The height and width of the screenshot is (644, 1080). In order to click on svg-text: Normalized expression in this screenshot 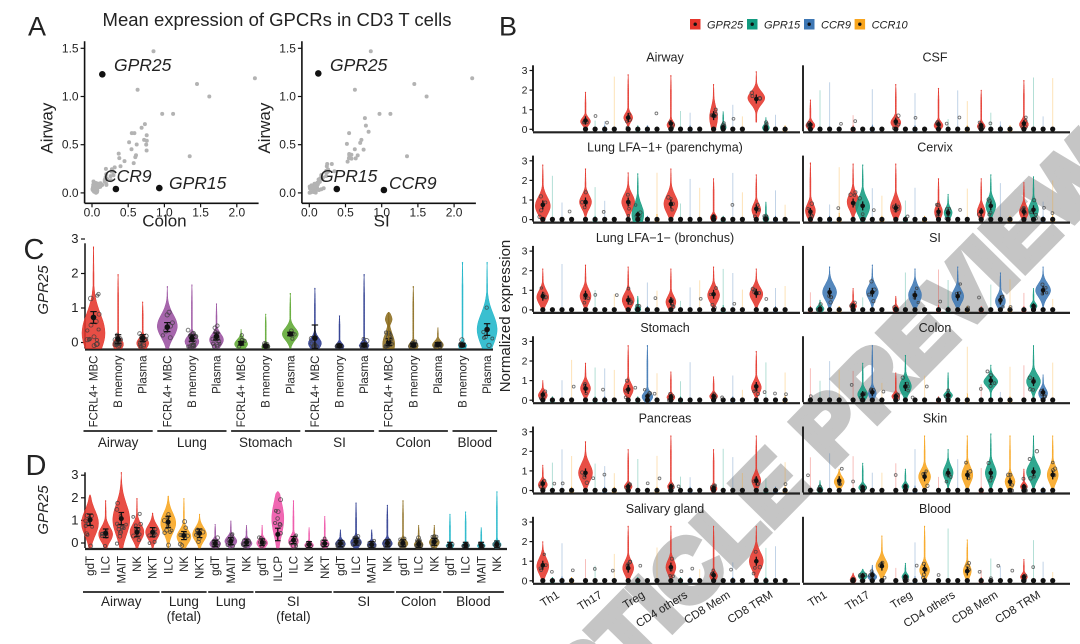, I will do `click(505, 316)`.